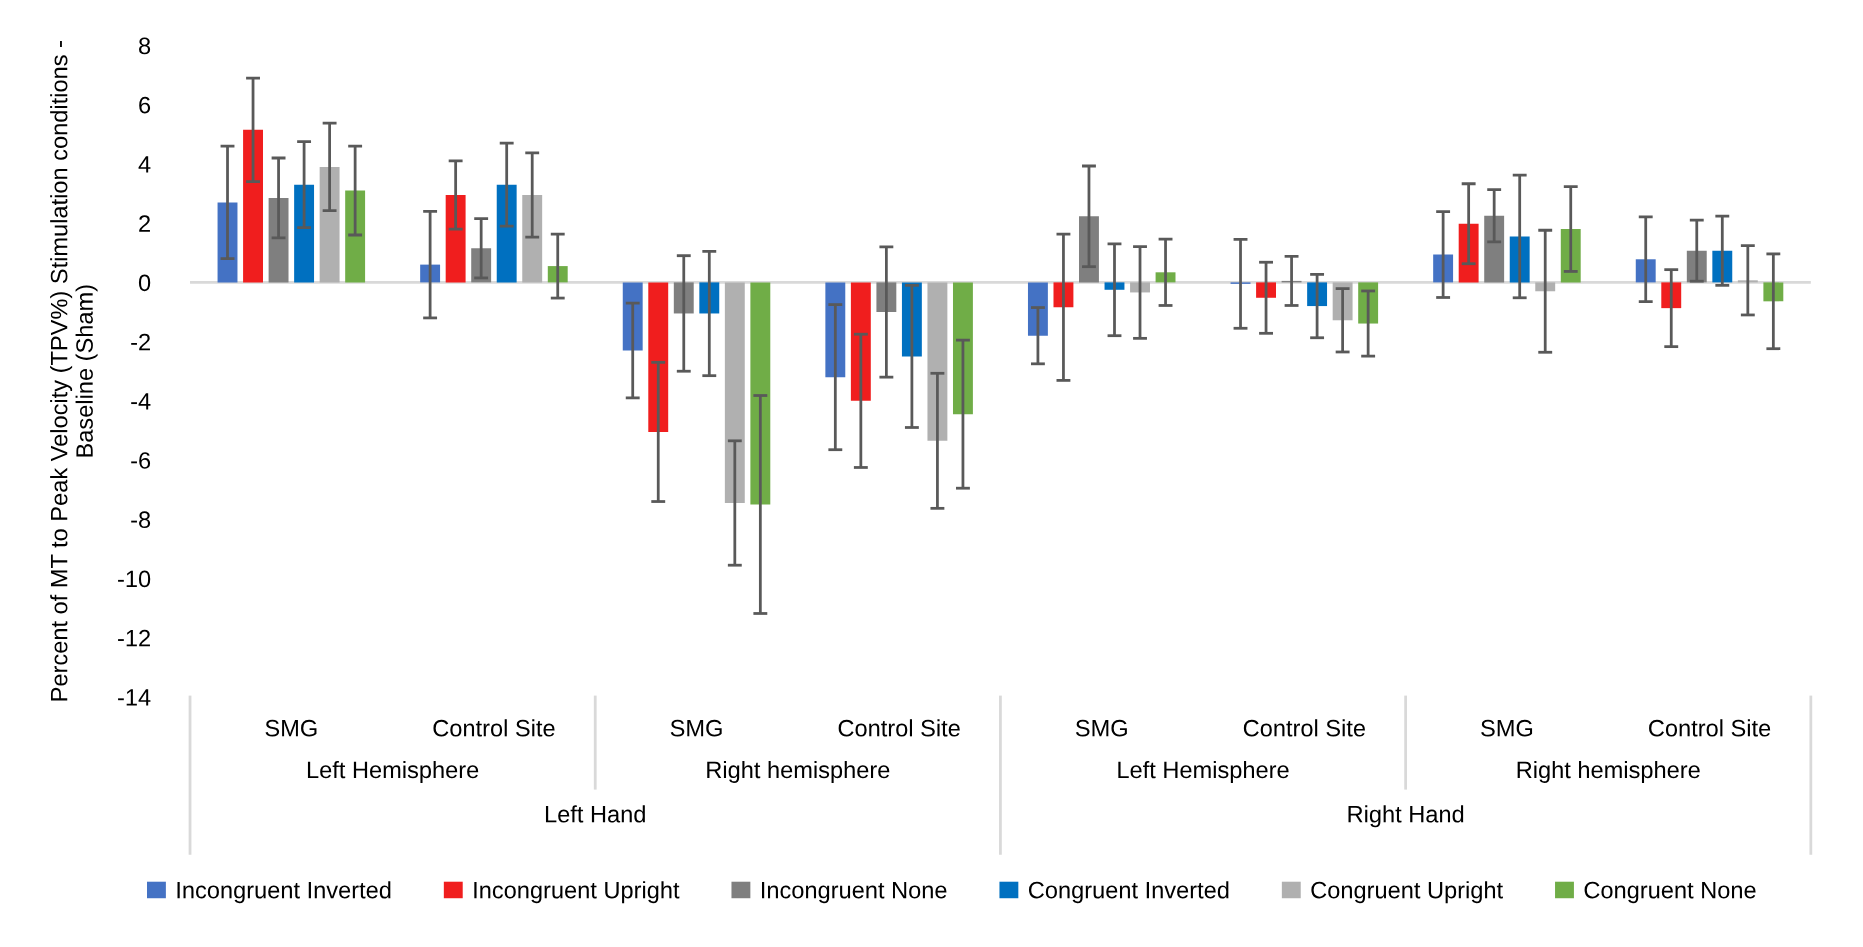  What do you see at coordinates (284, 892) in the screenshot?
I see `legend-label: Incongruent Inverted` at bounding box center [284, 892].